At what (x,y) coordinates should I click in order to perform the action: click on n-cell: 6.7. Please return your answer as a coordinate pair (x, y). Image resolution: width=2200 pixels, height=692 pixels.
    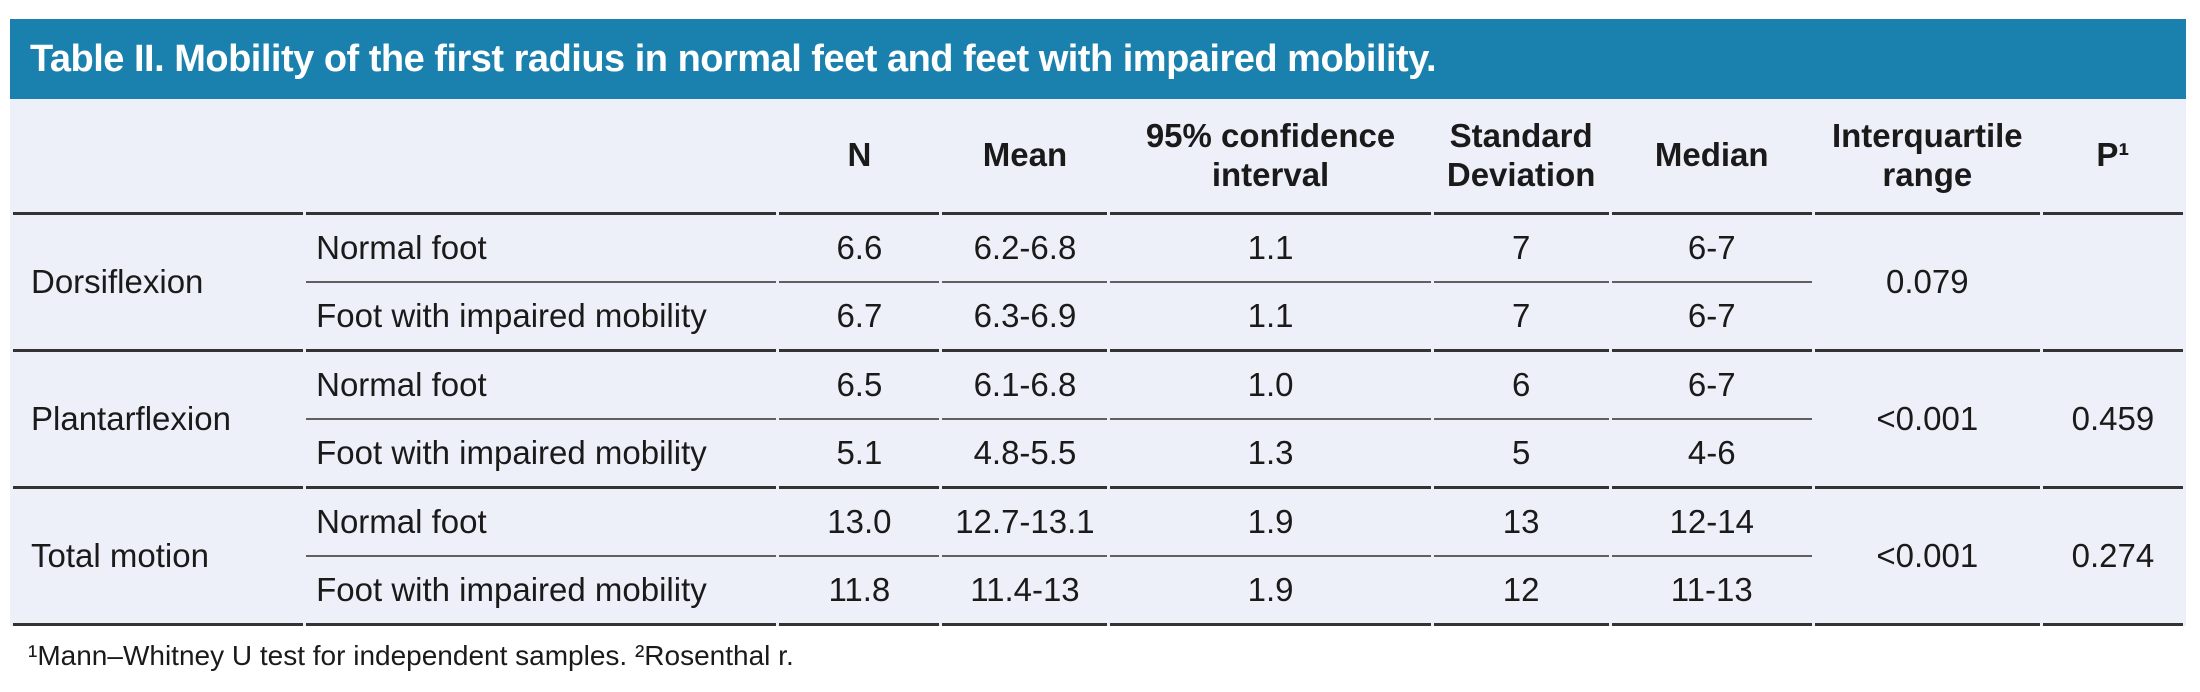
    Looking at the image, I should click on (859, 317).